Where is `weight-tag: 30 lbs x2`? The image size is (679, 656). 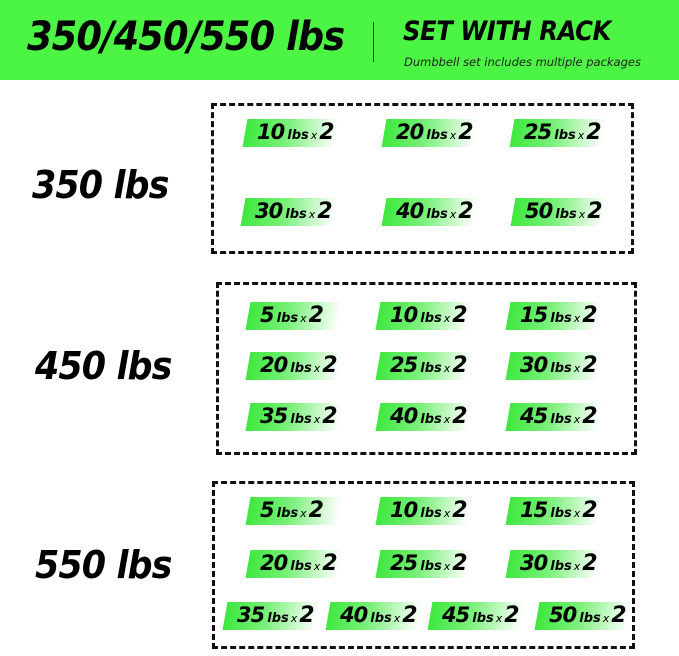 weight-tag: 30 lbs x2 is located at coordinates (289, 212).